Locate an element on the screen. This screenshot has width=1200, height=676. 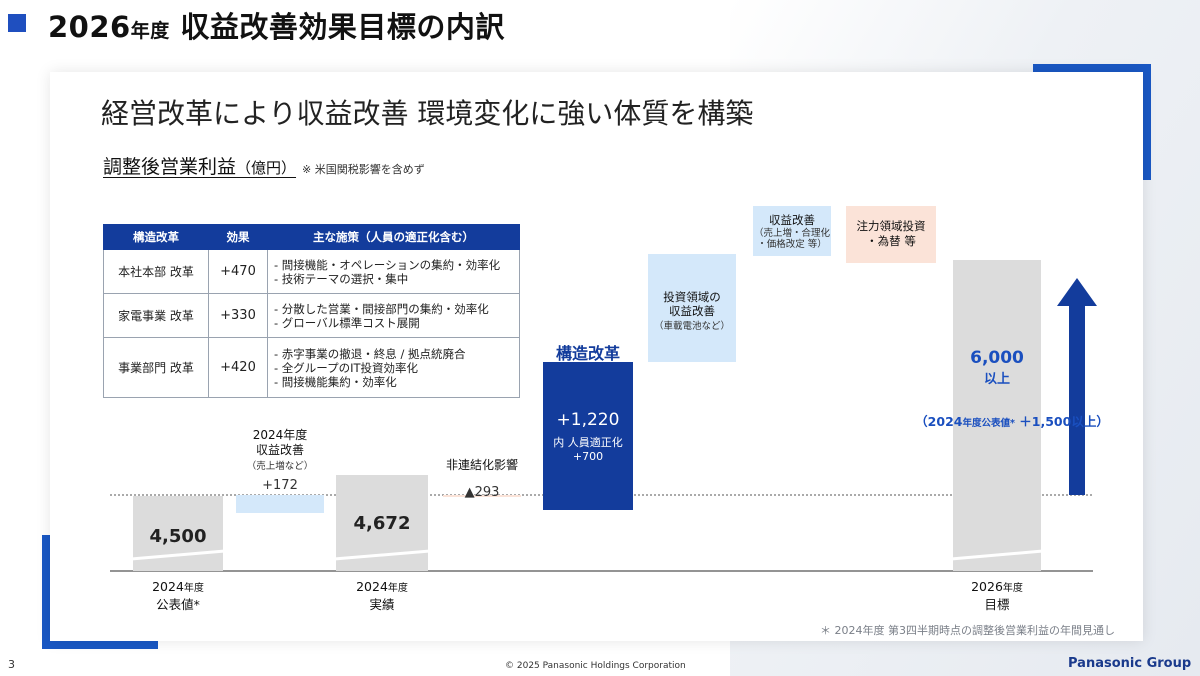
ylabel-main: 調整後営業利益 is located at coordinates (170, 167).